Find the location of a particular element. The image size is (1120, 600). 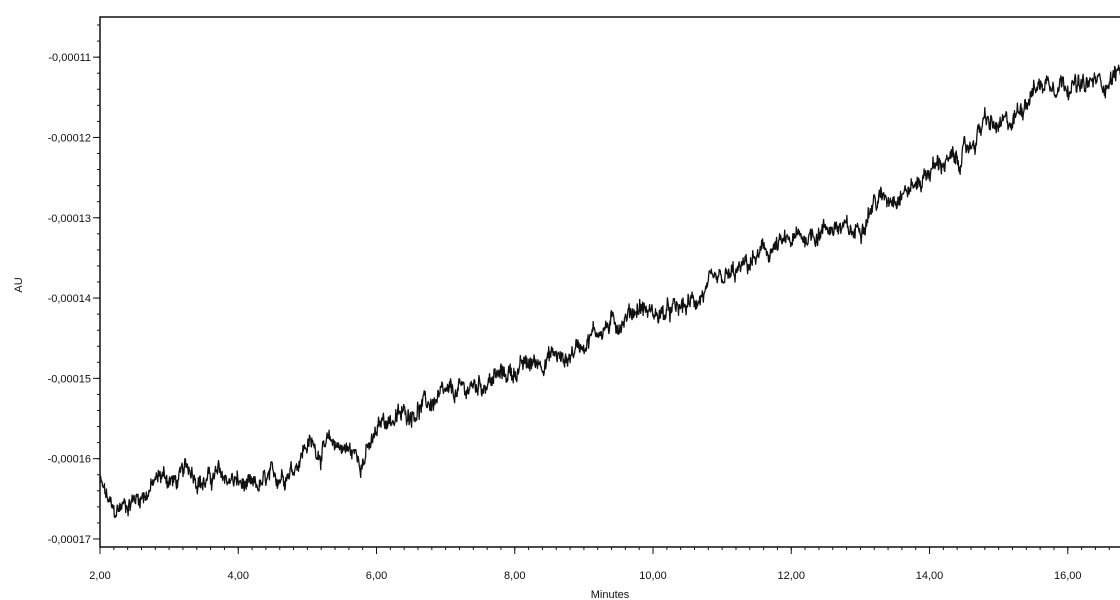

y-tick-label: -0,00017 is located at coordinates (69, 540).